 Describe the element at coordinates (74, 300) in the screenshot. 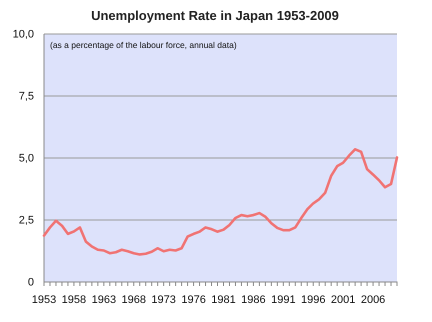

I see `x-tick-label: 1958` at that location.